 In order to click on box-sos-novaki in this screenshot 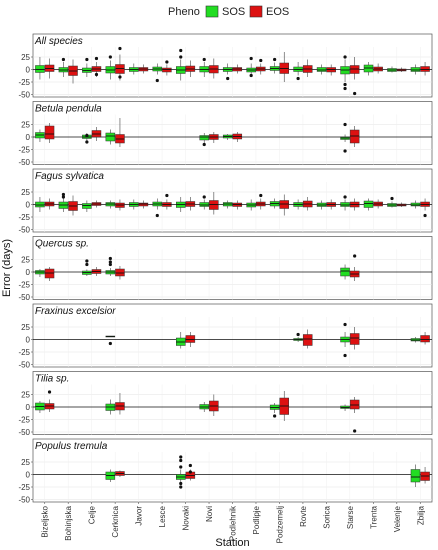, I will do `click(181, 340)`.